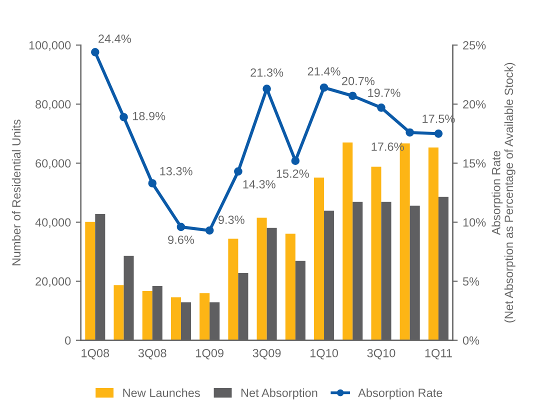 This screenshot has width=539, height=410. I want to click on data-label: 14.3%, so click(259, 184).